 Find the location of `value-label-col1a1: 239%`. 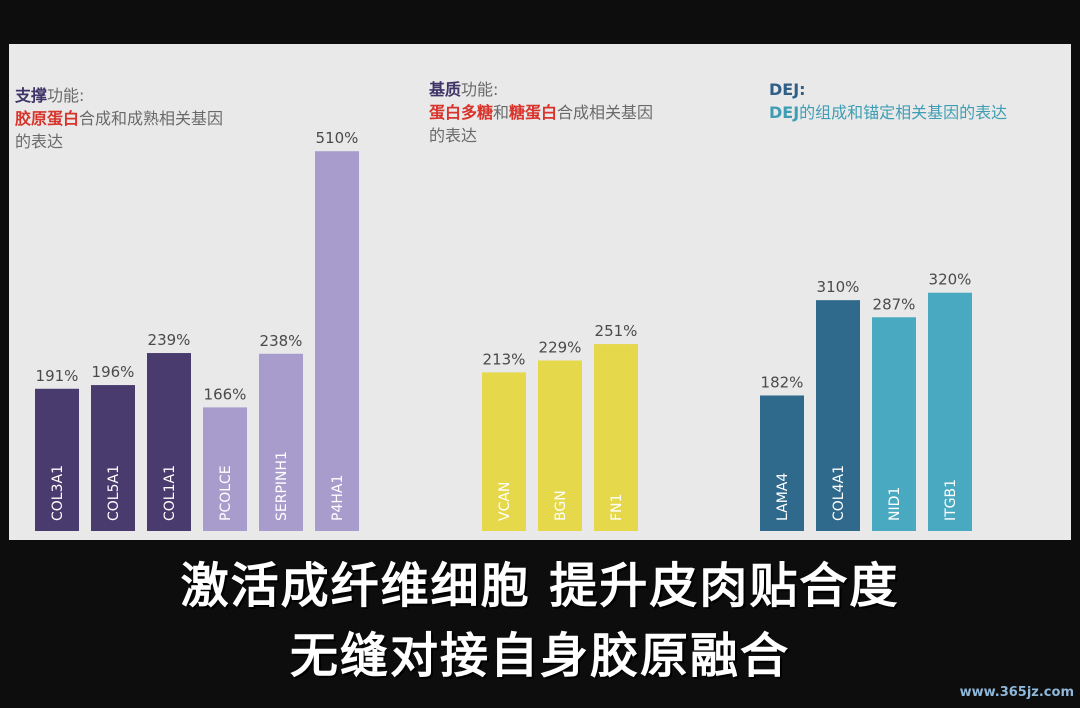

value-label-col1a1: 239% is located at coordinates (169, 340).